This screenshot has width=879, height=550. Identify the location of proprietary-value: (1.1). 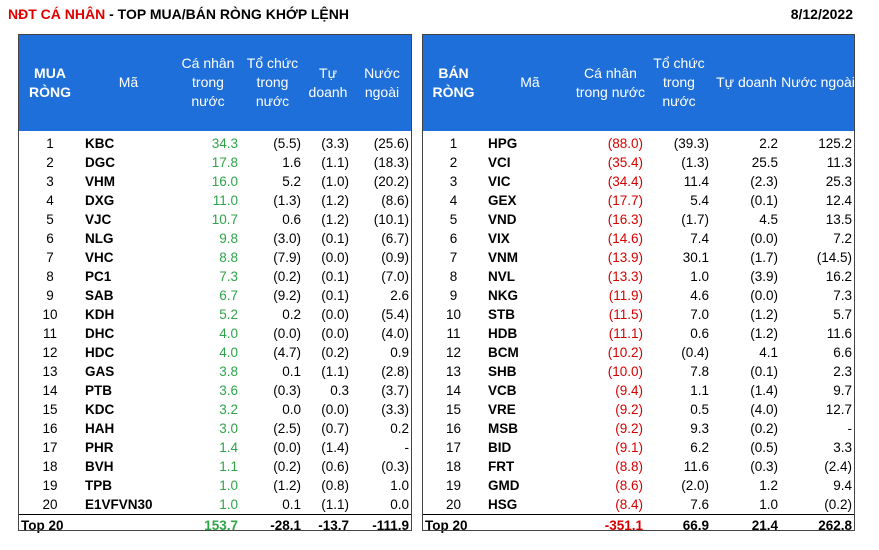
(335, 162).